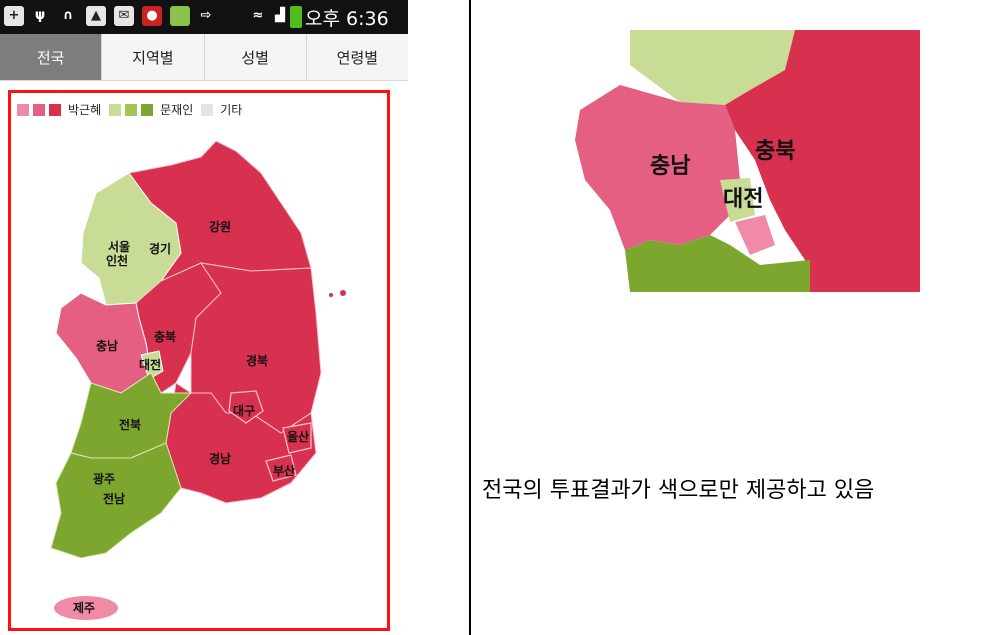 The height and width of the screenshot is (635, 985). I want to click on region-busan, so click(281, 468).